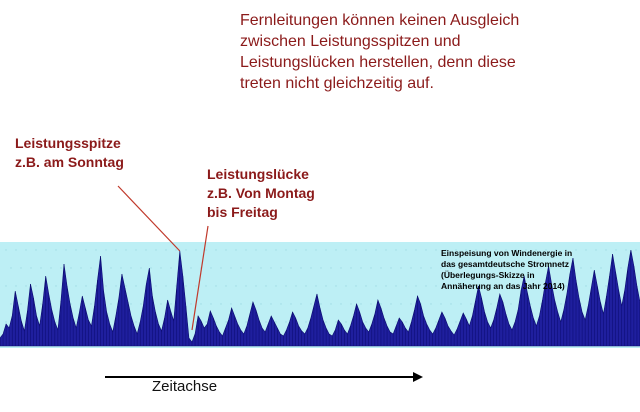 This screenshot has width=640, height=412. Describe the element at coordinates (68, 143) in the screenshot. I see `spike-annotation-line: Leistungsspitze` at that location.